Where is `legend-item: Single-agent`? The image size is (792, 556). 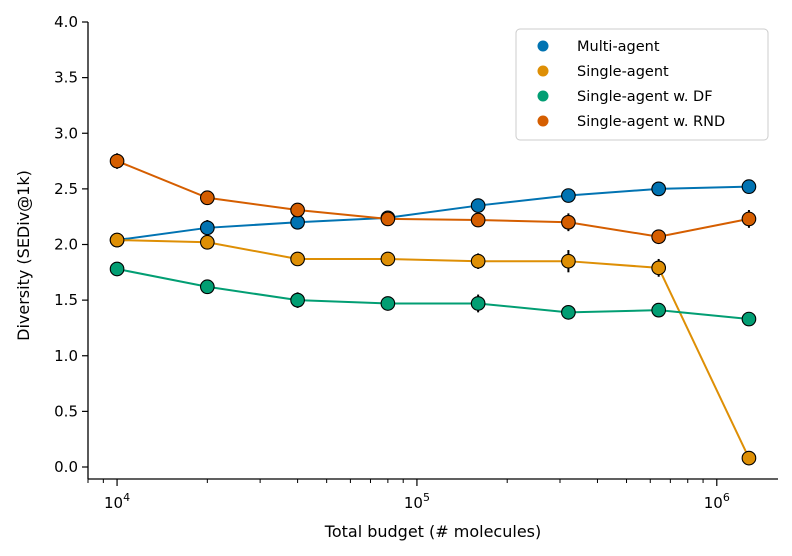
legend-item: Single-agent is located at coordinates (603, 72).